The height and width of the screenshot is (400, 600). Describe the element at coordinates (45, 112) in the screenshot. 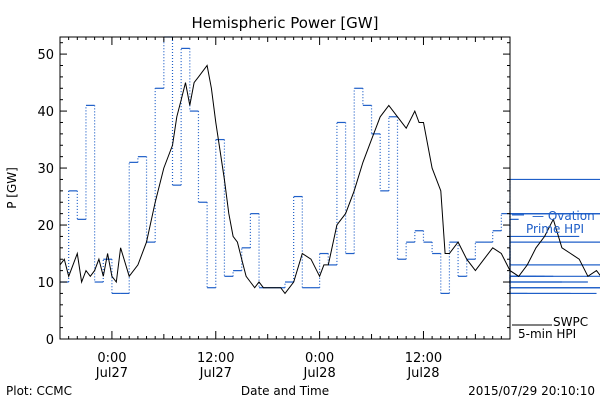

I see `y-tick-label: 40` at that location.